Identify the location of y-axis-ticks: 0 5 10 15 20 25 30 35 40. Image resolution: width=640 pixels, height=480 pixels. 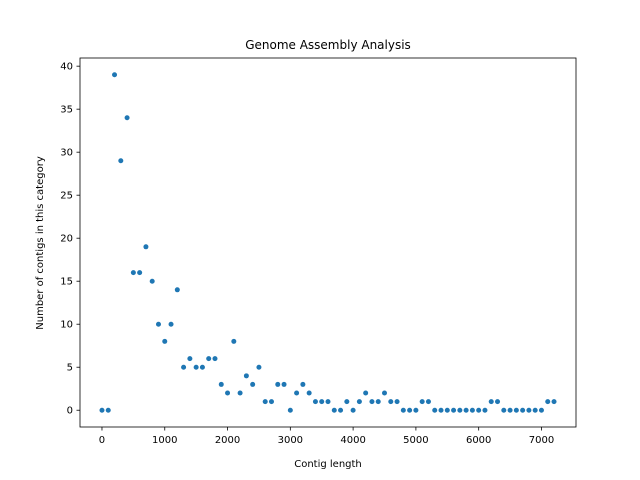
(70, 239).